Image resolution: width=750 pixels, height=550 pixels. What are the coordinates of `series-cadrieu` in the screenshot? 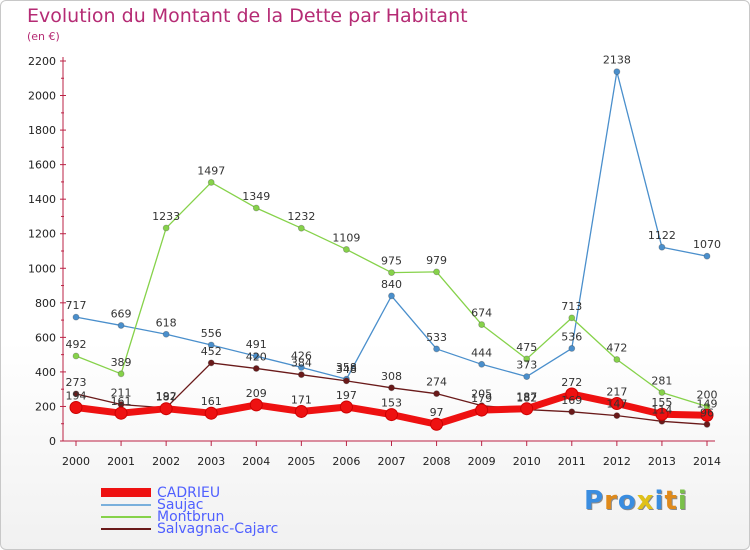 It's located at (391, 409).